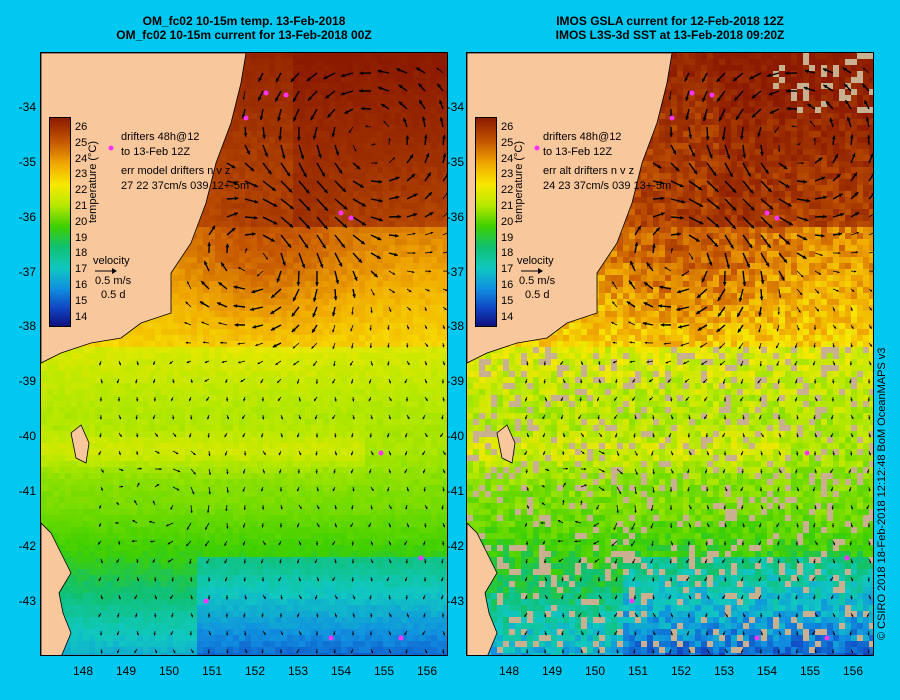 The image size is (900, 700). Describe the element at coordinates (535, 261) in the screenshot. I see `right-velocity-label: velocity` at that location.